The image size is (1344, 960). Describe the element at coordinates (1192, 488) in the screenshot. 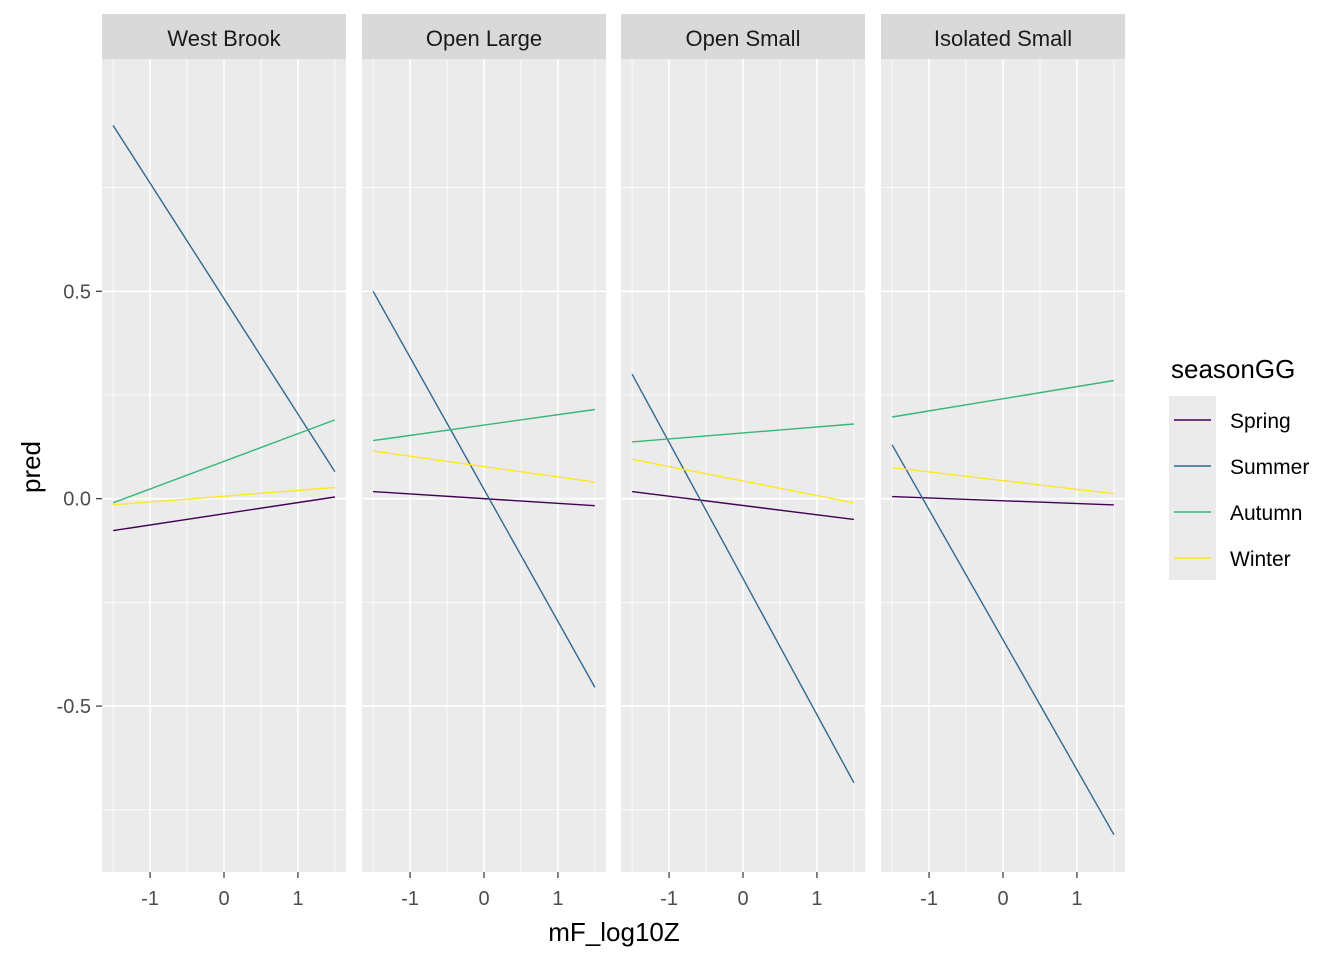

I see `legend-background` at that location.